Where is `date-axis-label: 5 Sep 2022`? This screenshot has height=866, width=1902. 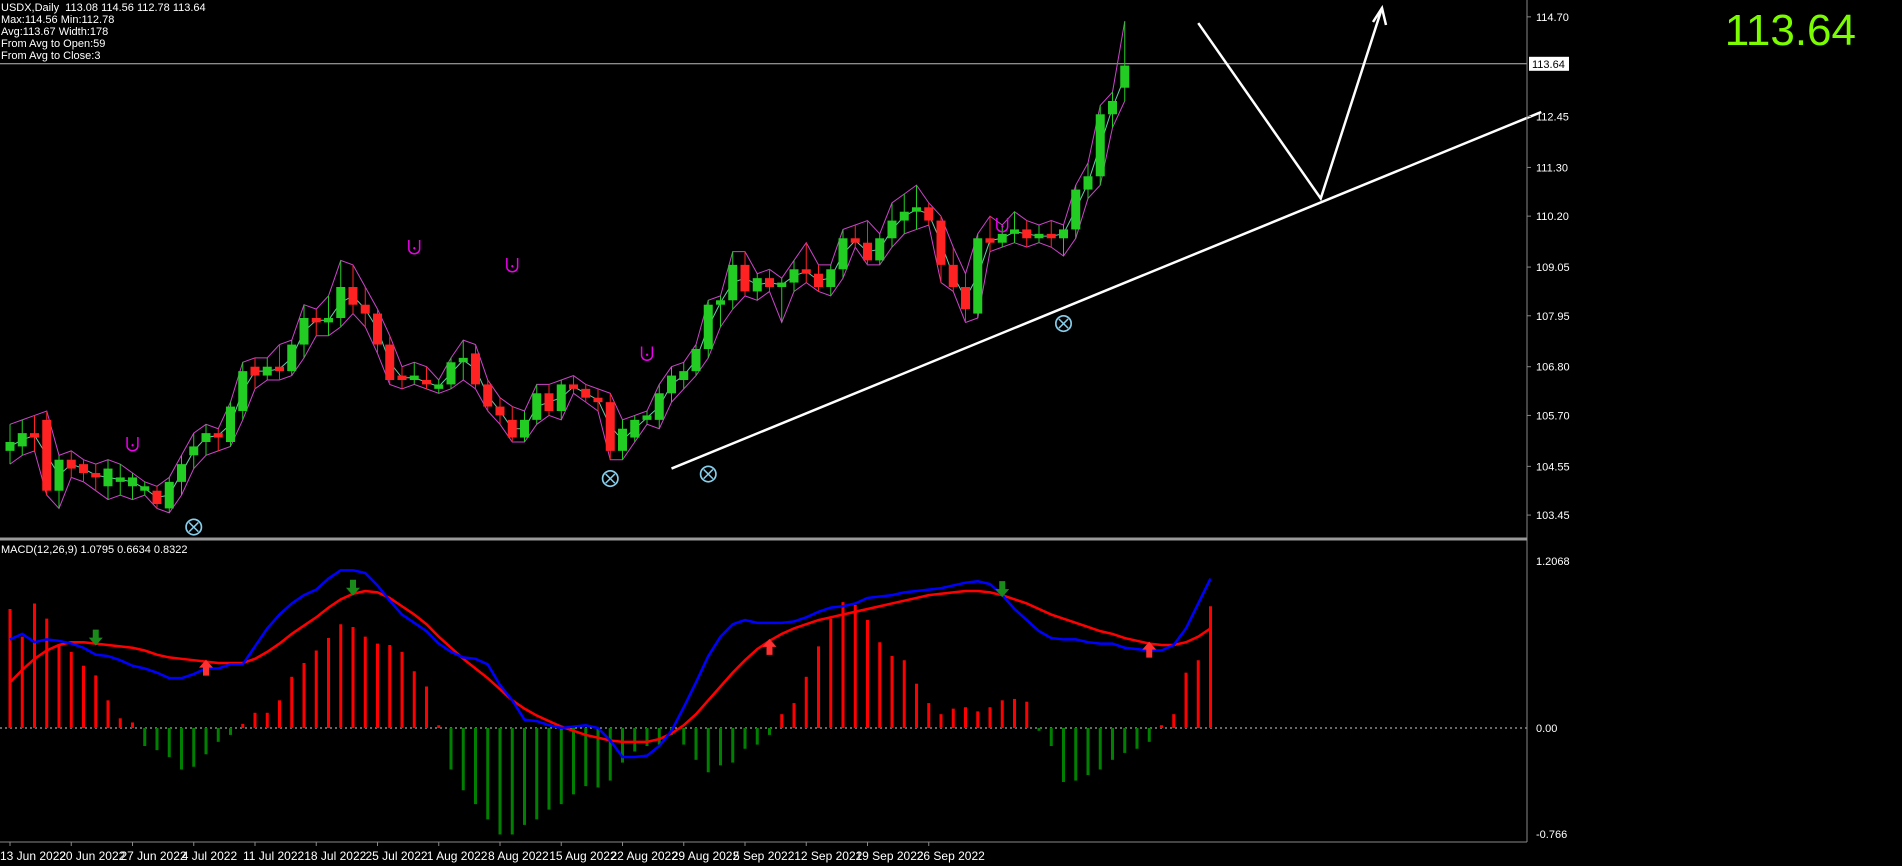
date-axis-label: 5 Sep 2022 is located at coordinates (764, 856).